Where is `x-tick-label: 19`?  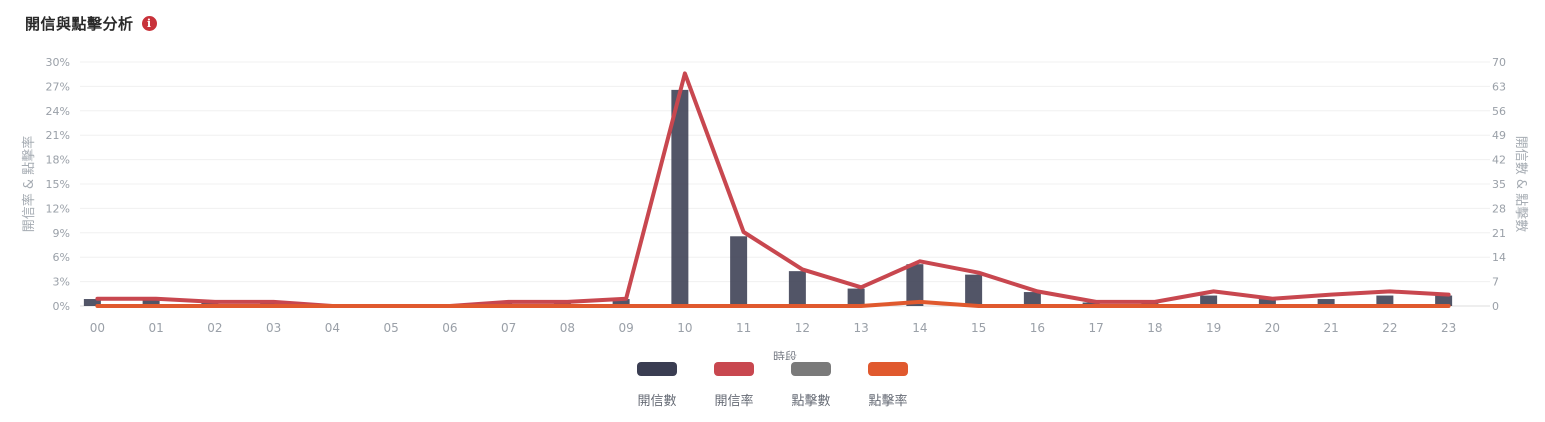 x-tick-label: 19 is located at coordinates (1213, 328).